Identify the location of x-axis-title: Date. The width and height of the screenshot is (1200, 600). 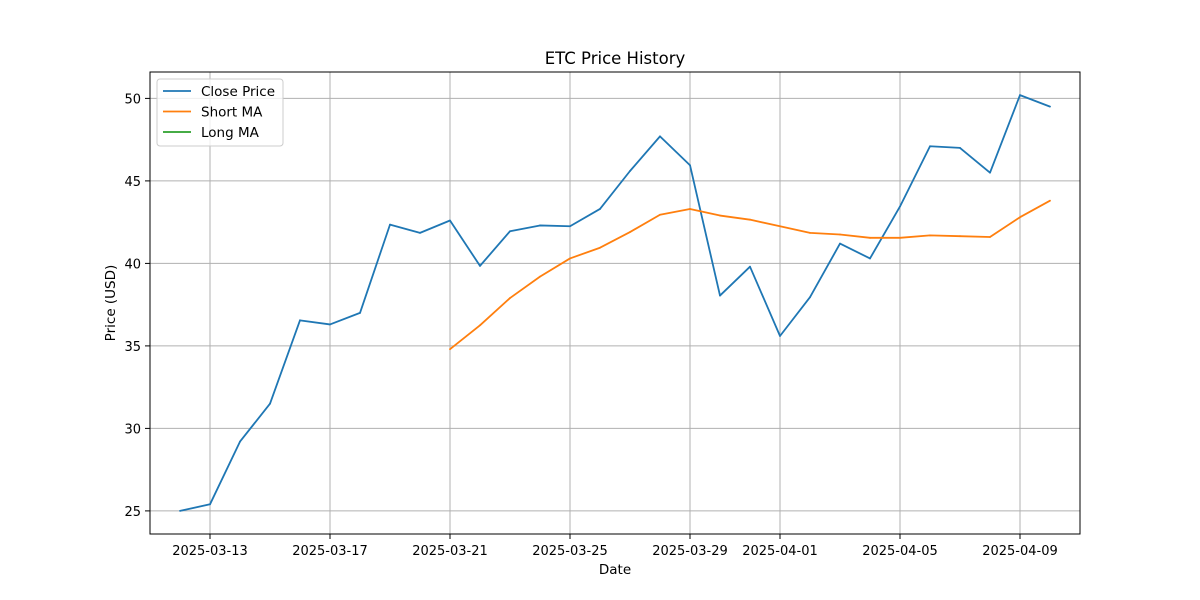
(615, 570).